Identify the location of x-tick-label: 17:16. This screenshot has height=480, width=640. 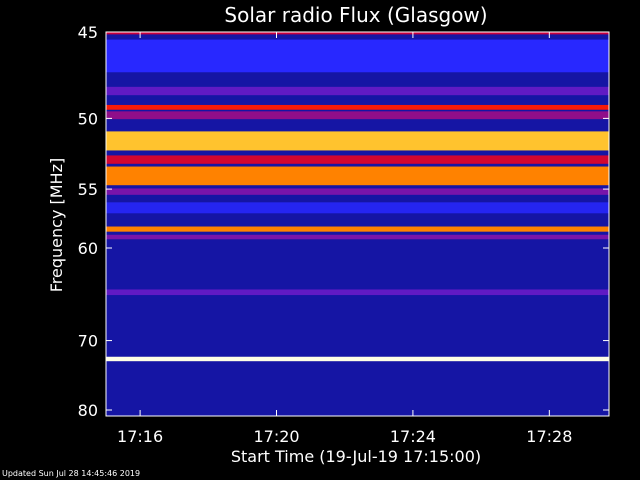
(140, 436).